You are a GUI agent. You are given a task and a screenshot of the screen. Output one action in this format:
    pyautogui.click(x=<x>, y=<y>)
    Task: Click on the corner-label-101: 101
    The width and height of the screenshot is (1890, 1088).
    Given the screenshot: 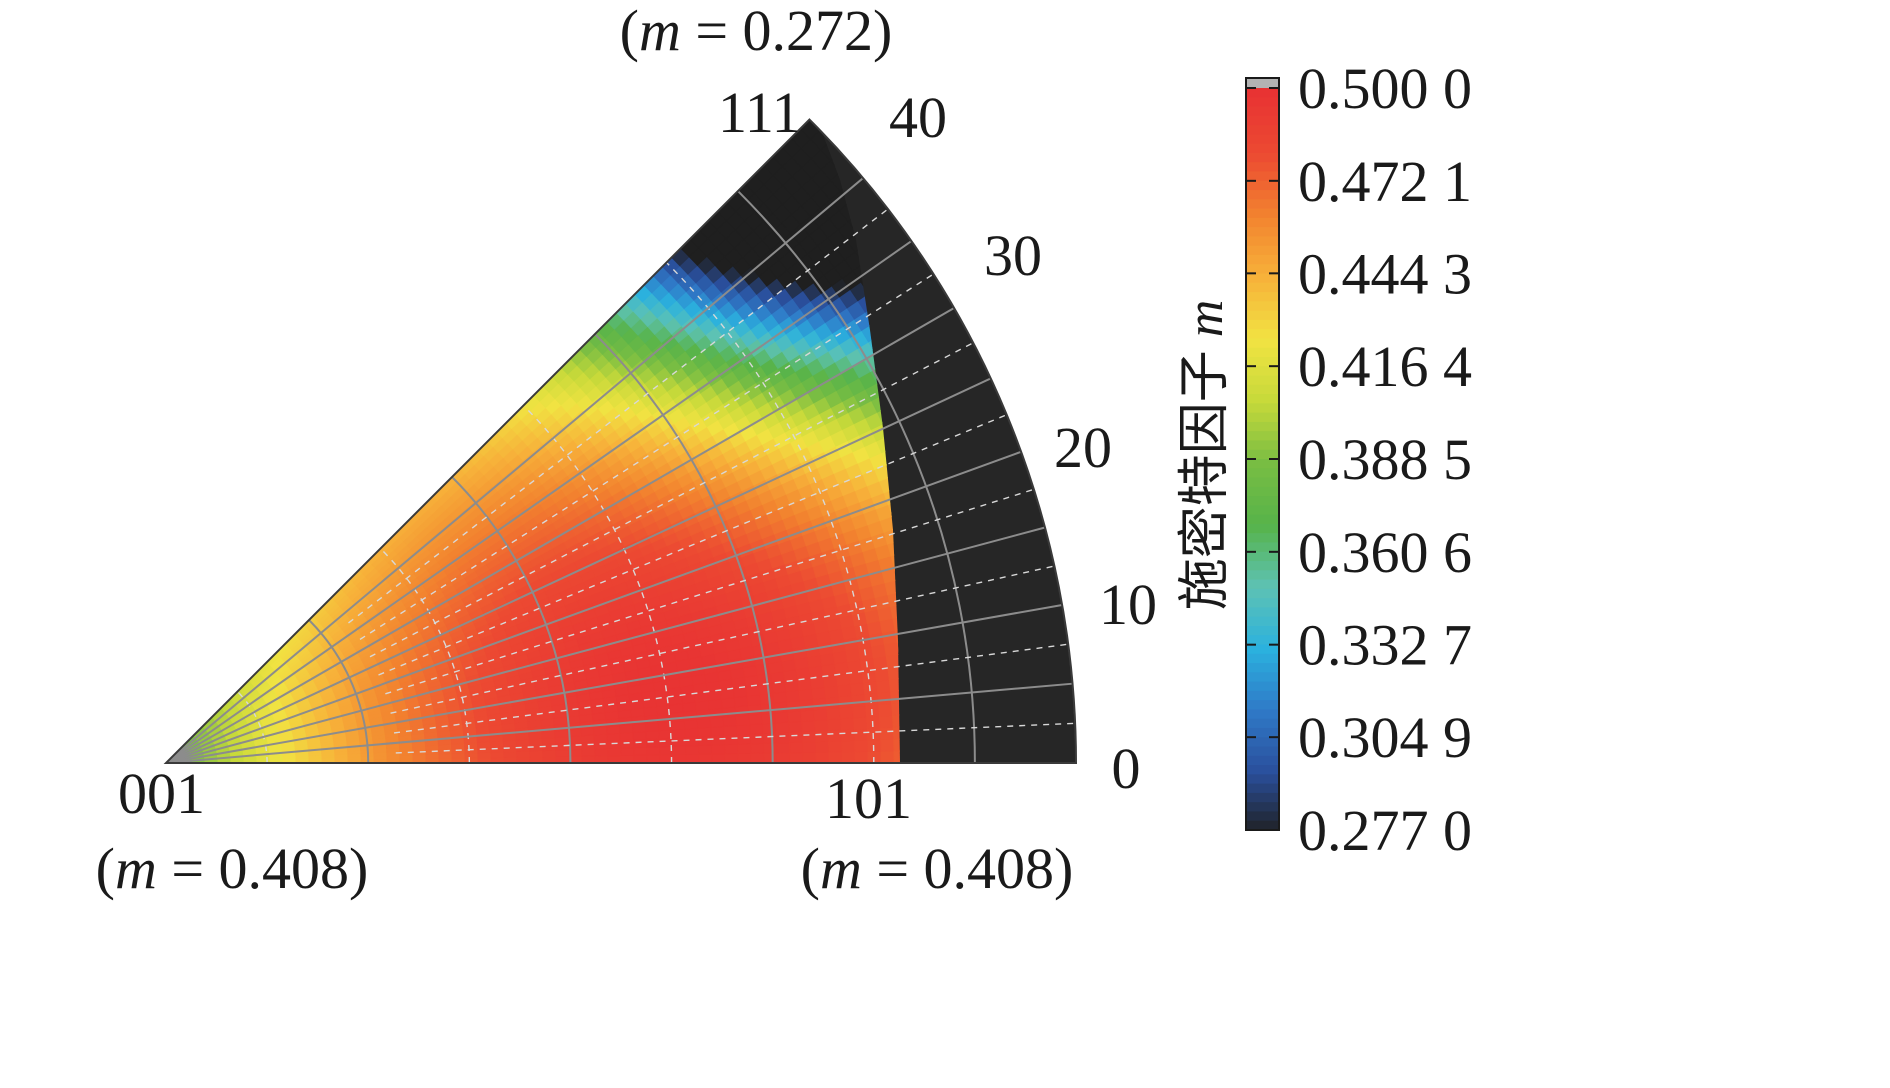 What is the action you would take?
    pyautogui.click(x=868, y=798)
    